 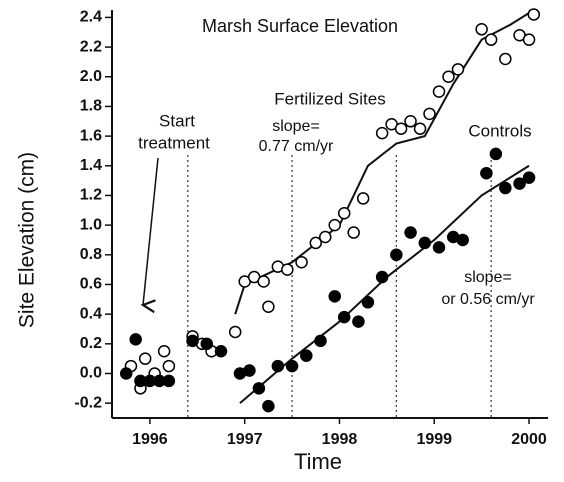 What do you see at coordinates (91, 254) in the screenshot?
I see `y-tick-label: 0.8` at bounding box center [91, 254].